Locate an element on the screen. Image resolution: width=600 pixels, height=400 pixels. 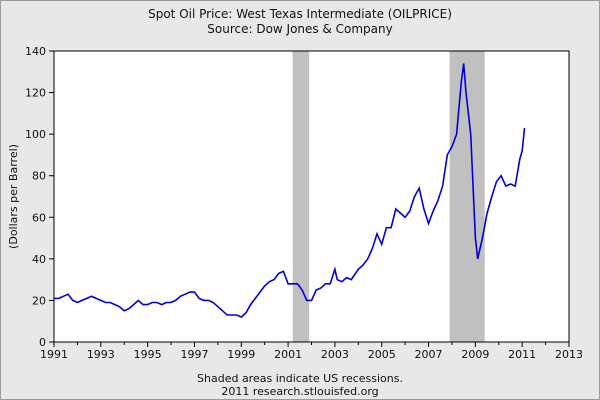
x-tick-label: 2005 is located at coordinates (382, 354).